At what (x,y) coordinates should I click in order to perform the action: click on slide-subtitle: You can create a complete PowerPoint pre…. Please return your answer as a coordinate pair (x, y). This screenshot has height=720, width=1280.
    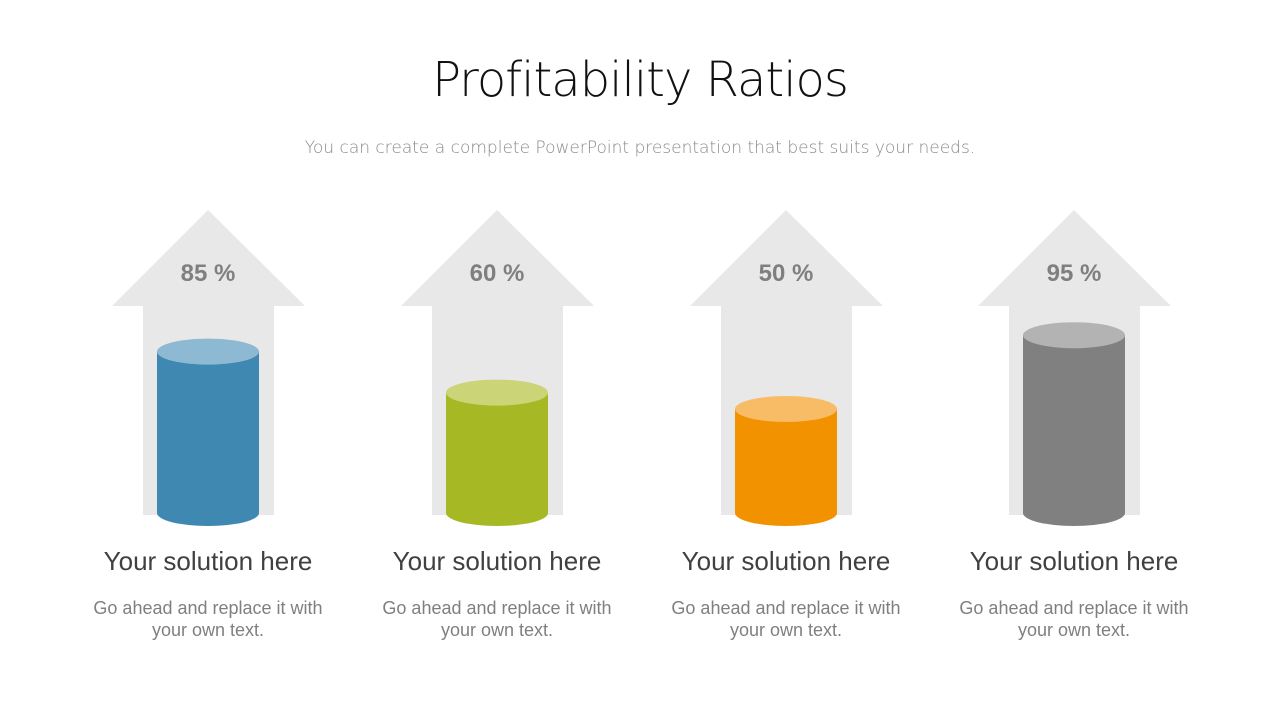
    Looking at the image, I should click on (640, 148).